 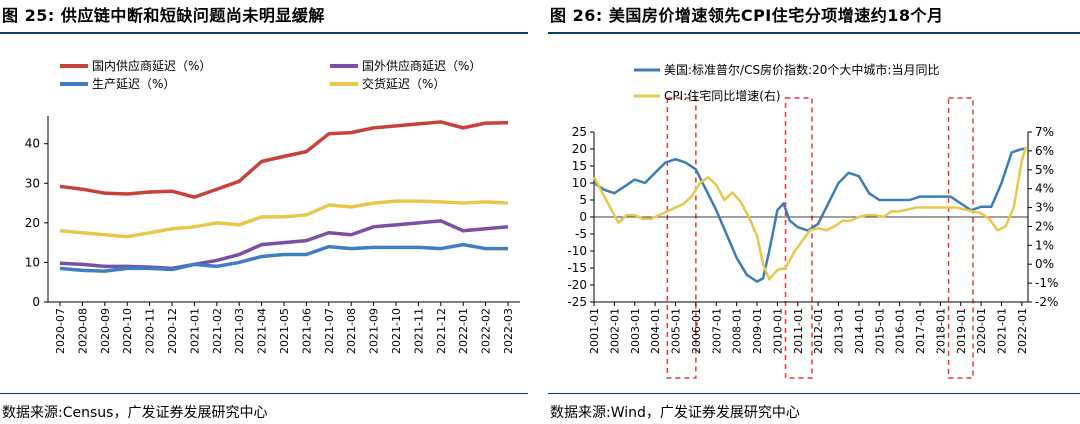 What do you see at coordinates (133, 84) in the screenshot?
I see `legend-label: 生产延迟（%）` at bounding box center [133, 84].